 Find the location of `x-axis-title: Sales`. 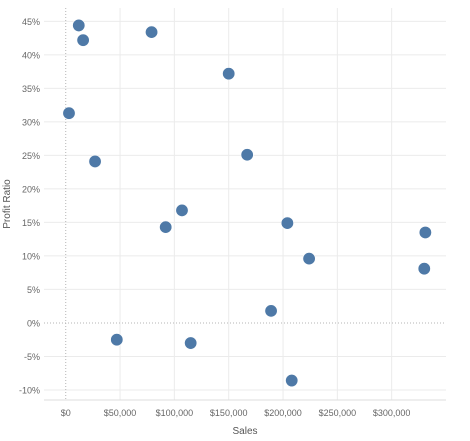

x-axis-title: Sales is located at coordinates (244, 431).